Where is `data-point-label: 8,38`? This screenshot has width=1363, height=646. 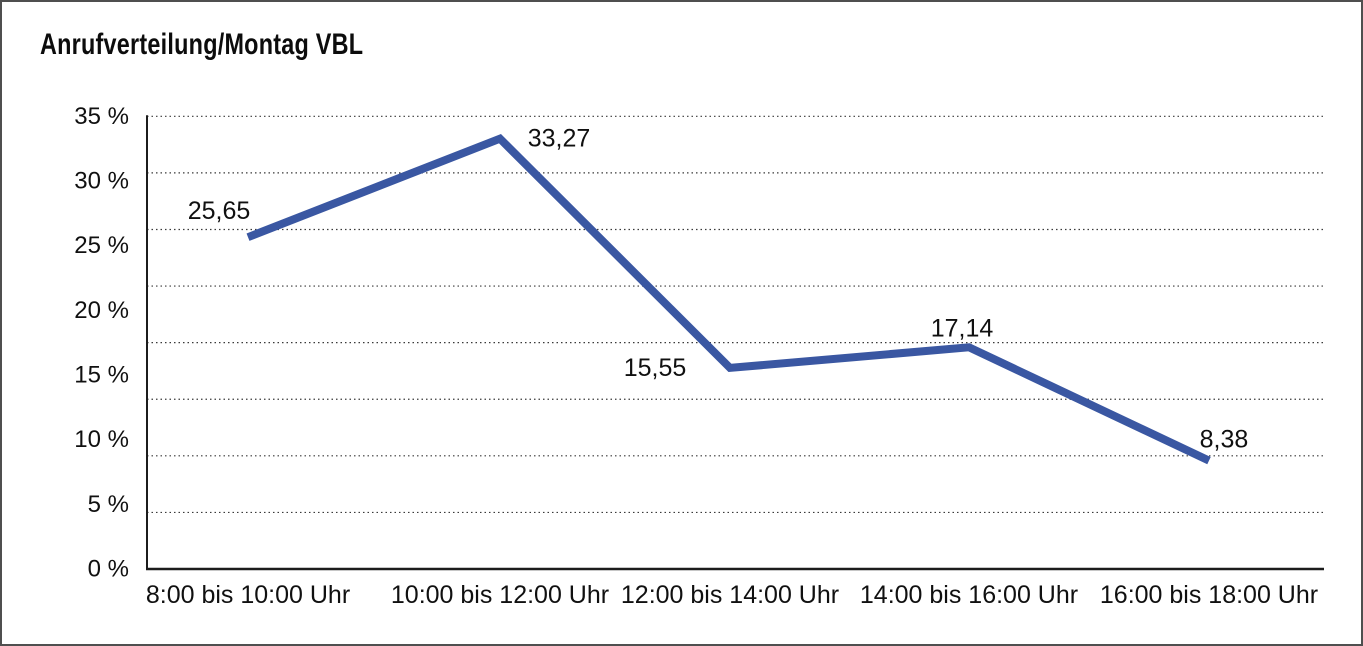 data-point-label: 8,38 is located at coordinates (1224, 440).